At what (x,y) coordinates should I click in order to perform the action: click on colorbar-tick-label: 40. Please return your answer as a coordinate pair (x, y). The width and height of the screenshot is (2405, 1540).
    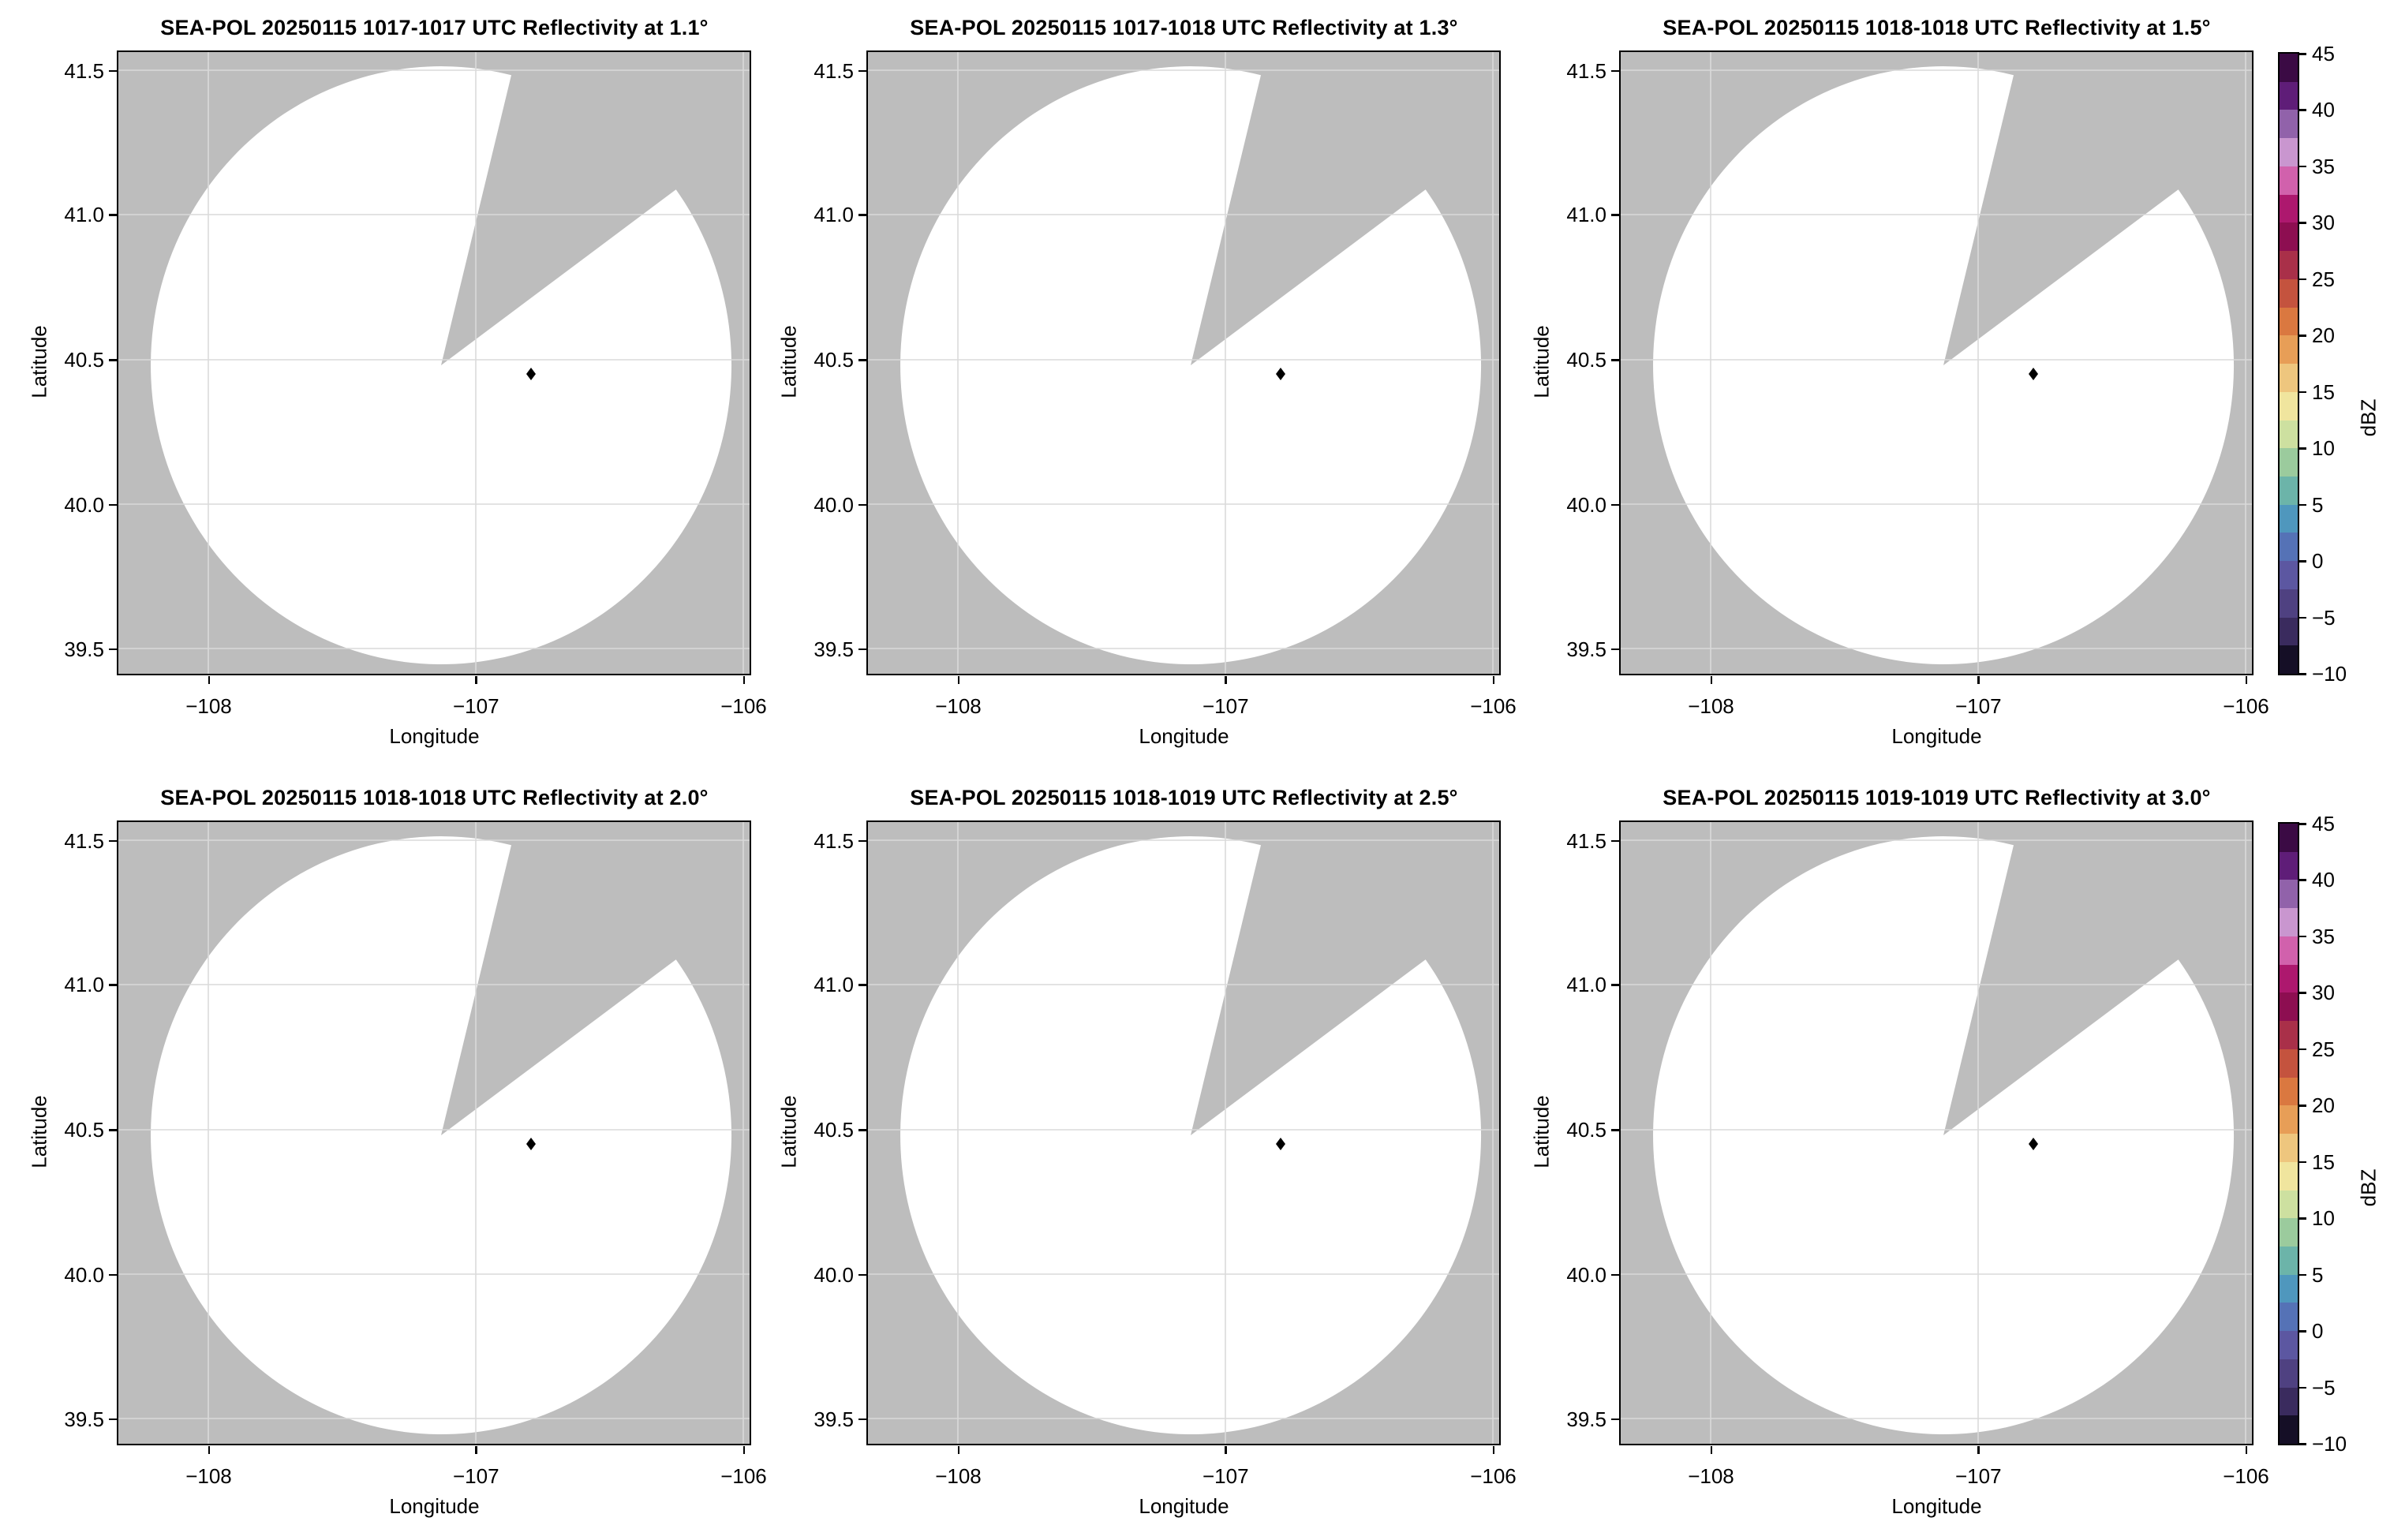
    Looking at the image, I should click on (2323, 880).